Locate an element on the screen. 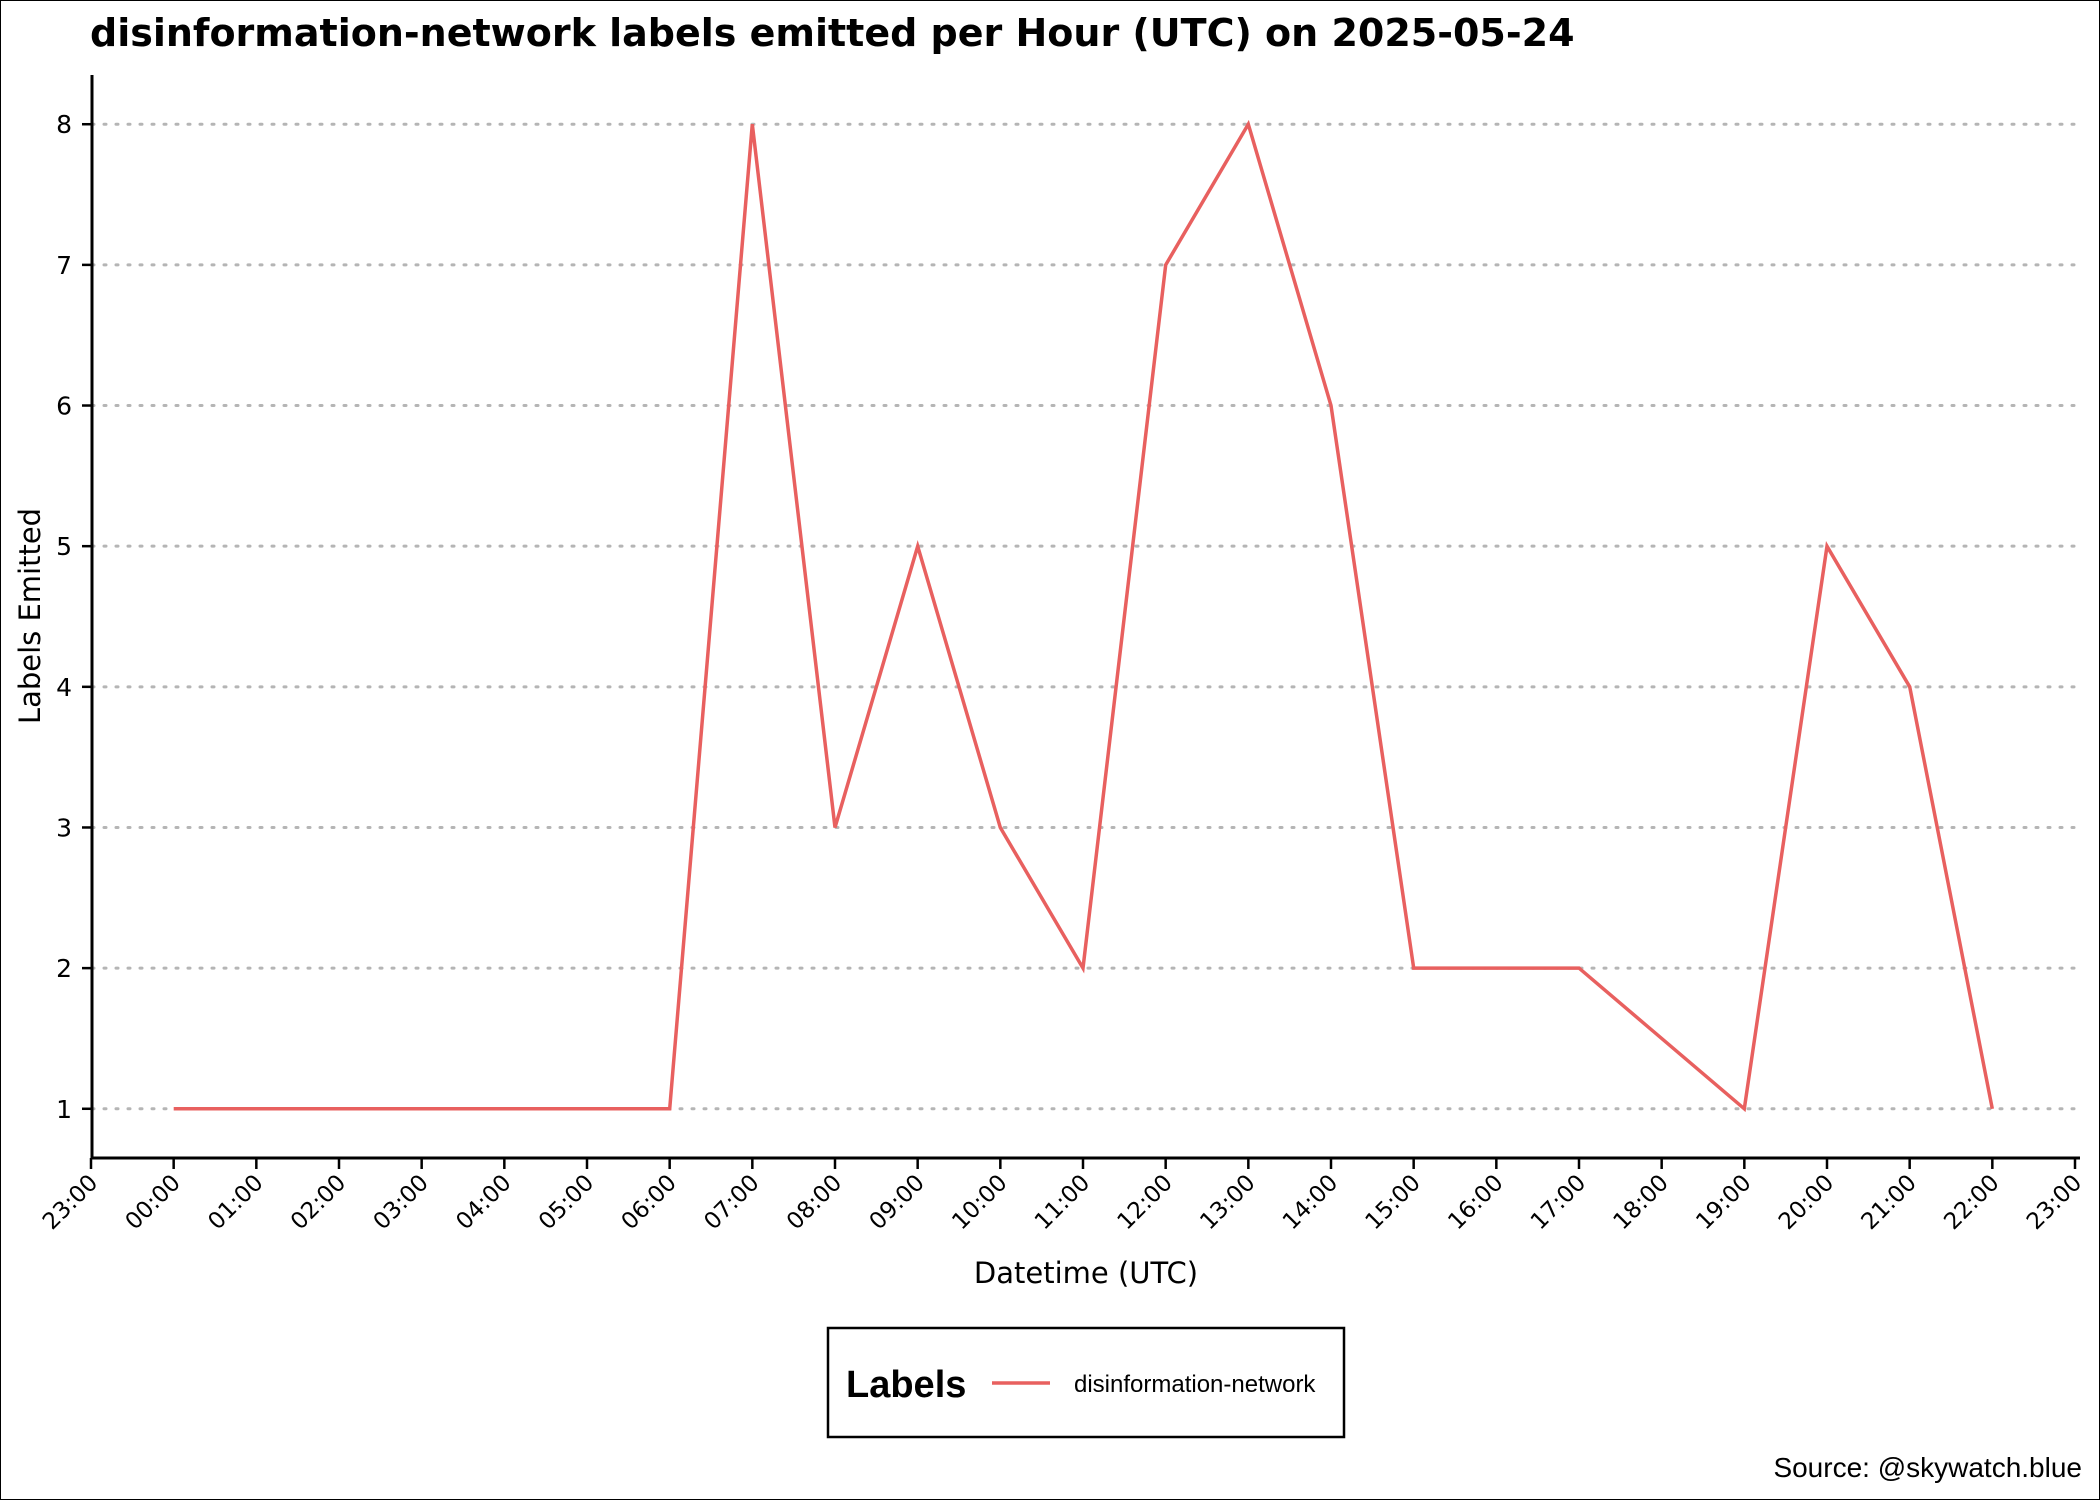  x-tick-label: 09:00 is located at coordinates (897, 1202).